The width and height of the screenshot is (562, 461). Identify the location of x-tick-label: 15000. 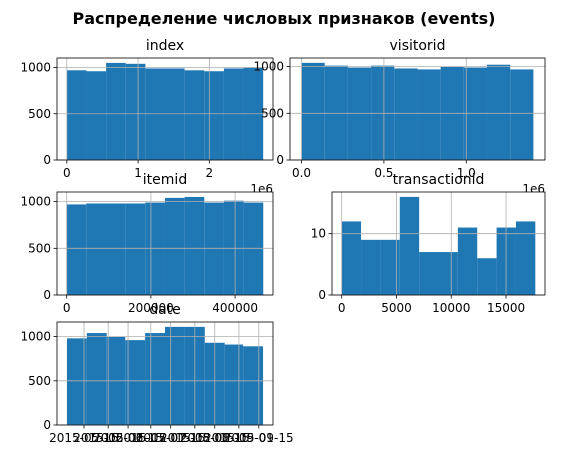
(506, 308).